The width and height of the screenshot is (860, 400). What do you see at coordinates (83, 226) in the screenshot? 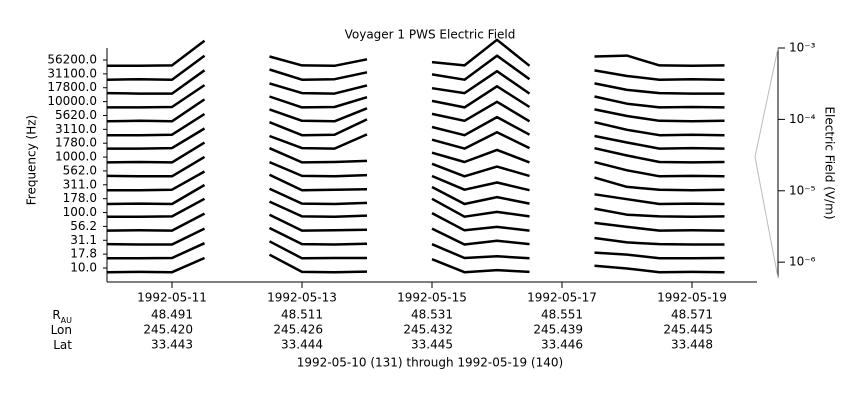
I see `y-tick-label: 56.2` at bounding box center [83, 226].